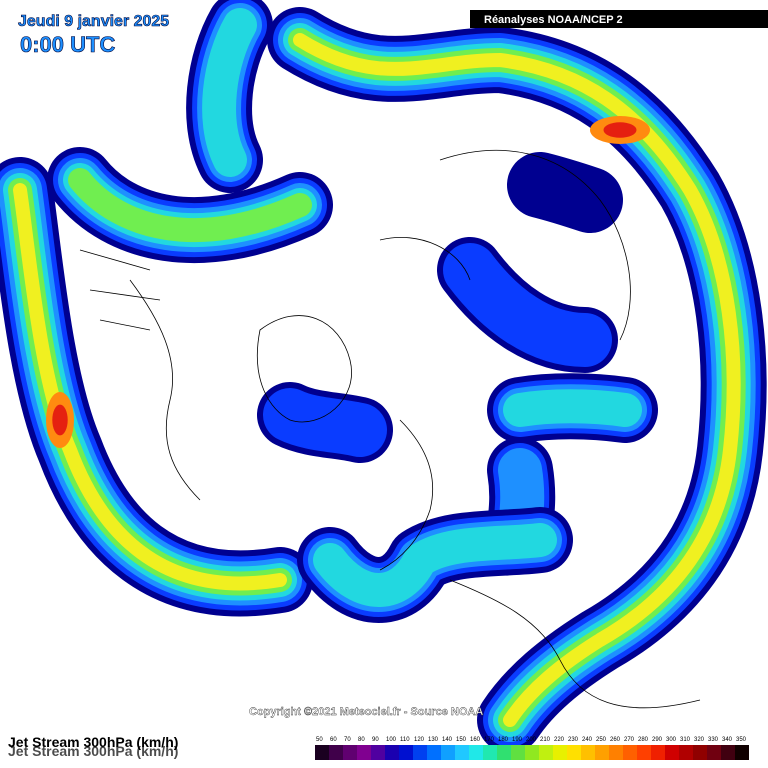  I want to click on legend-label: 130, so click(433, 740).